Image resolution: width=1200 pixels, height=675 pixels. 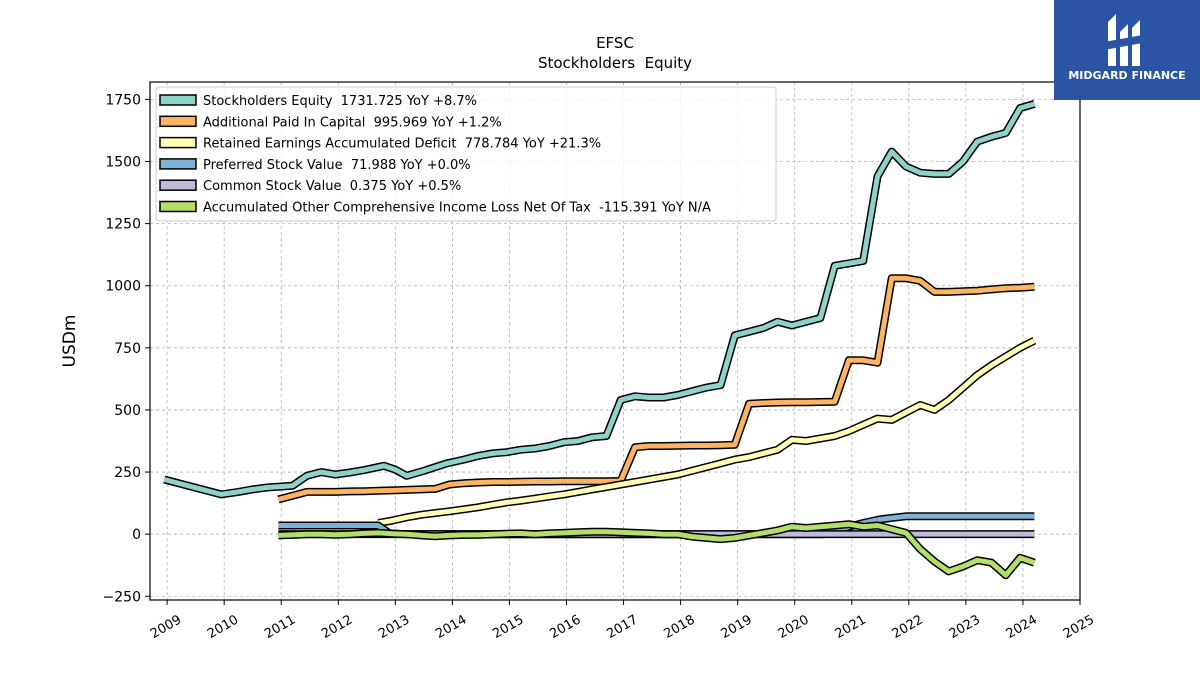 What do you see at coordinates (794, 627) in the screenshot?
I see `x-tick-label: 2020` at bounding box center [794, 627].